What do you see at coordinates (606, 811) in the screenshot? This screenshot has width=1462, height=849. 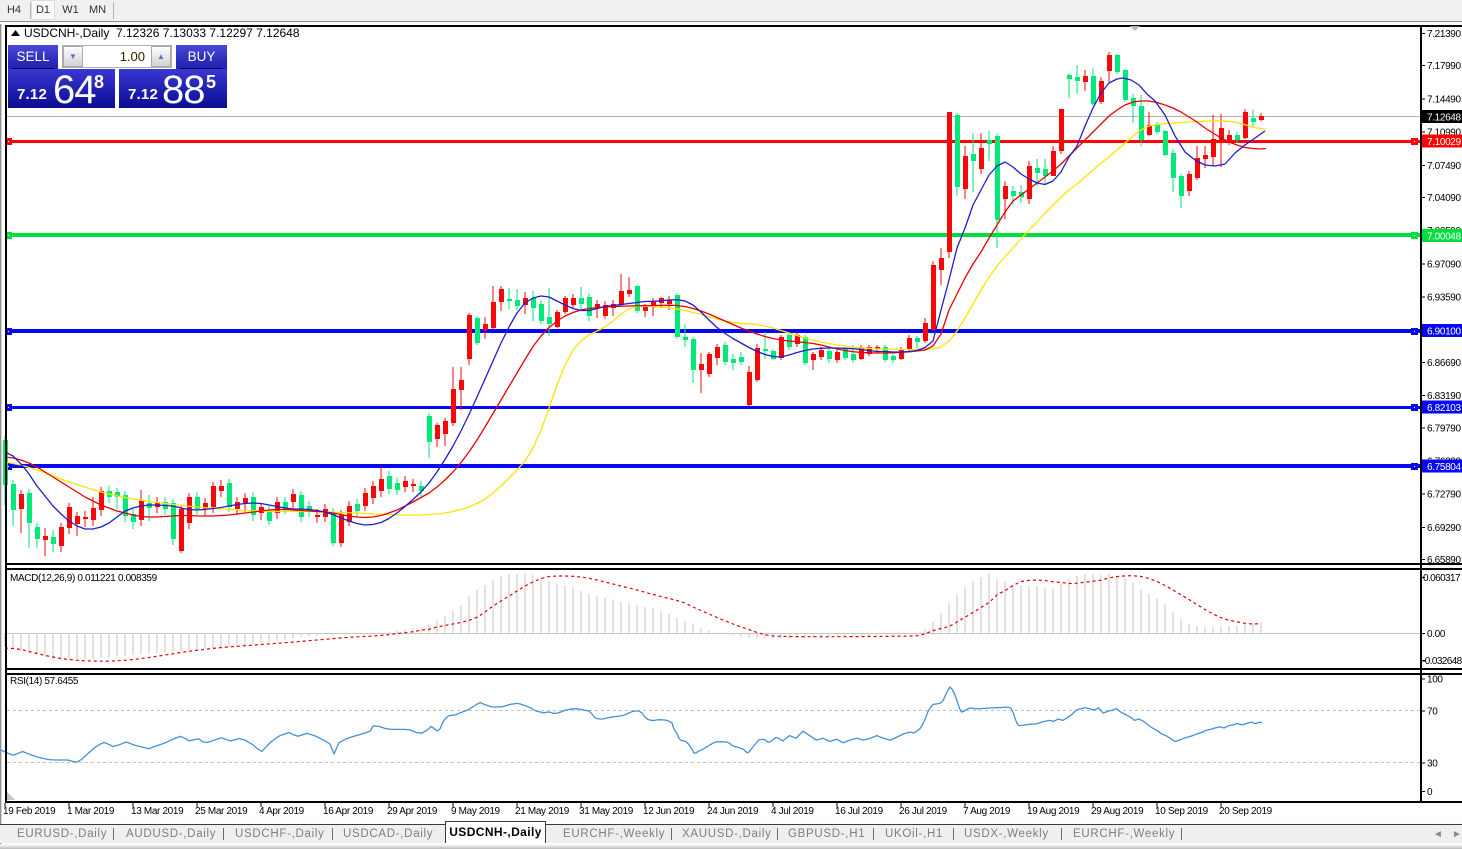 I see `svg-text: 31 May 2019` at bounding box center [606, 811].